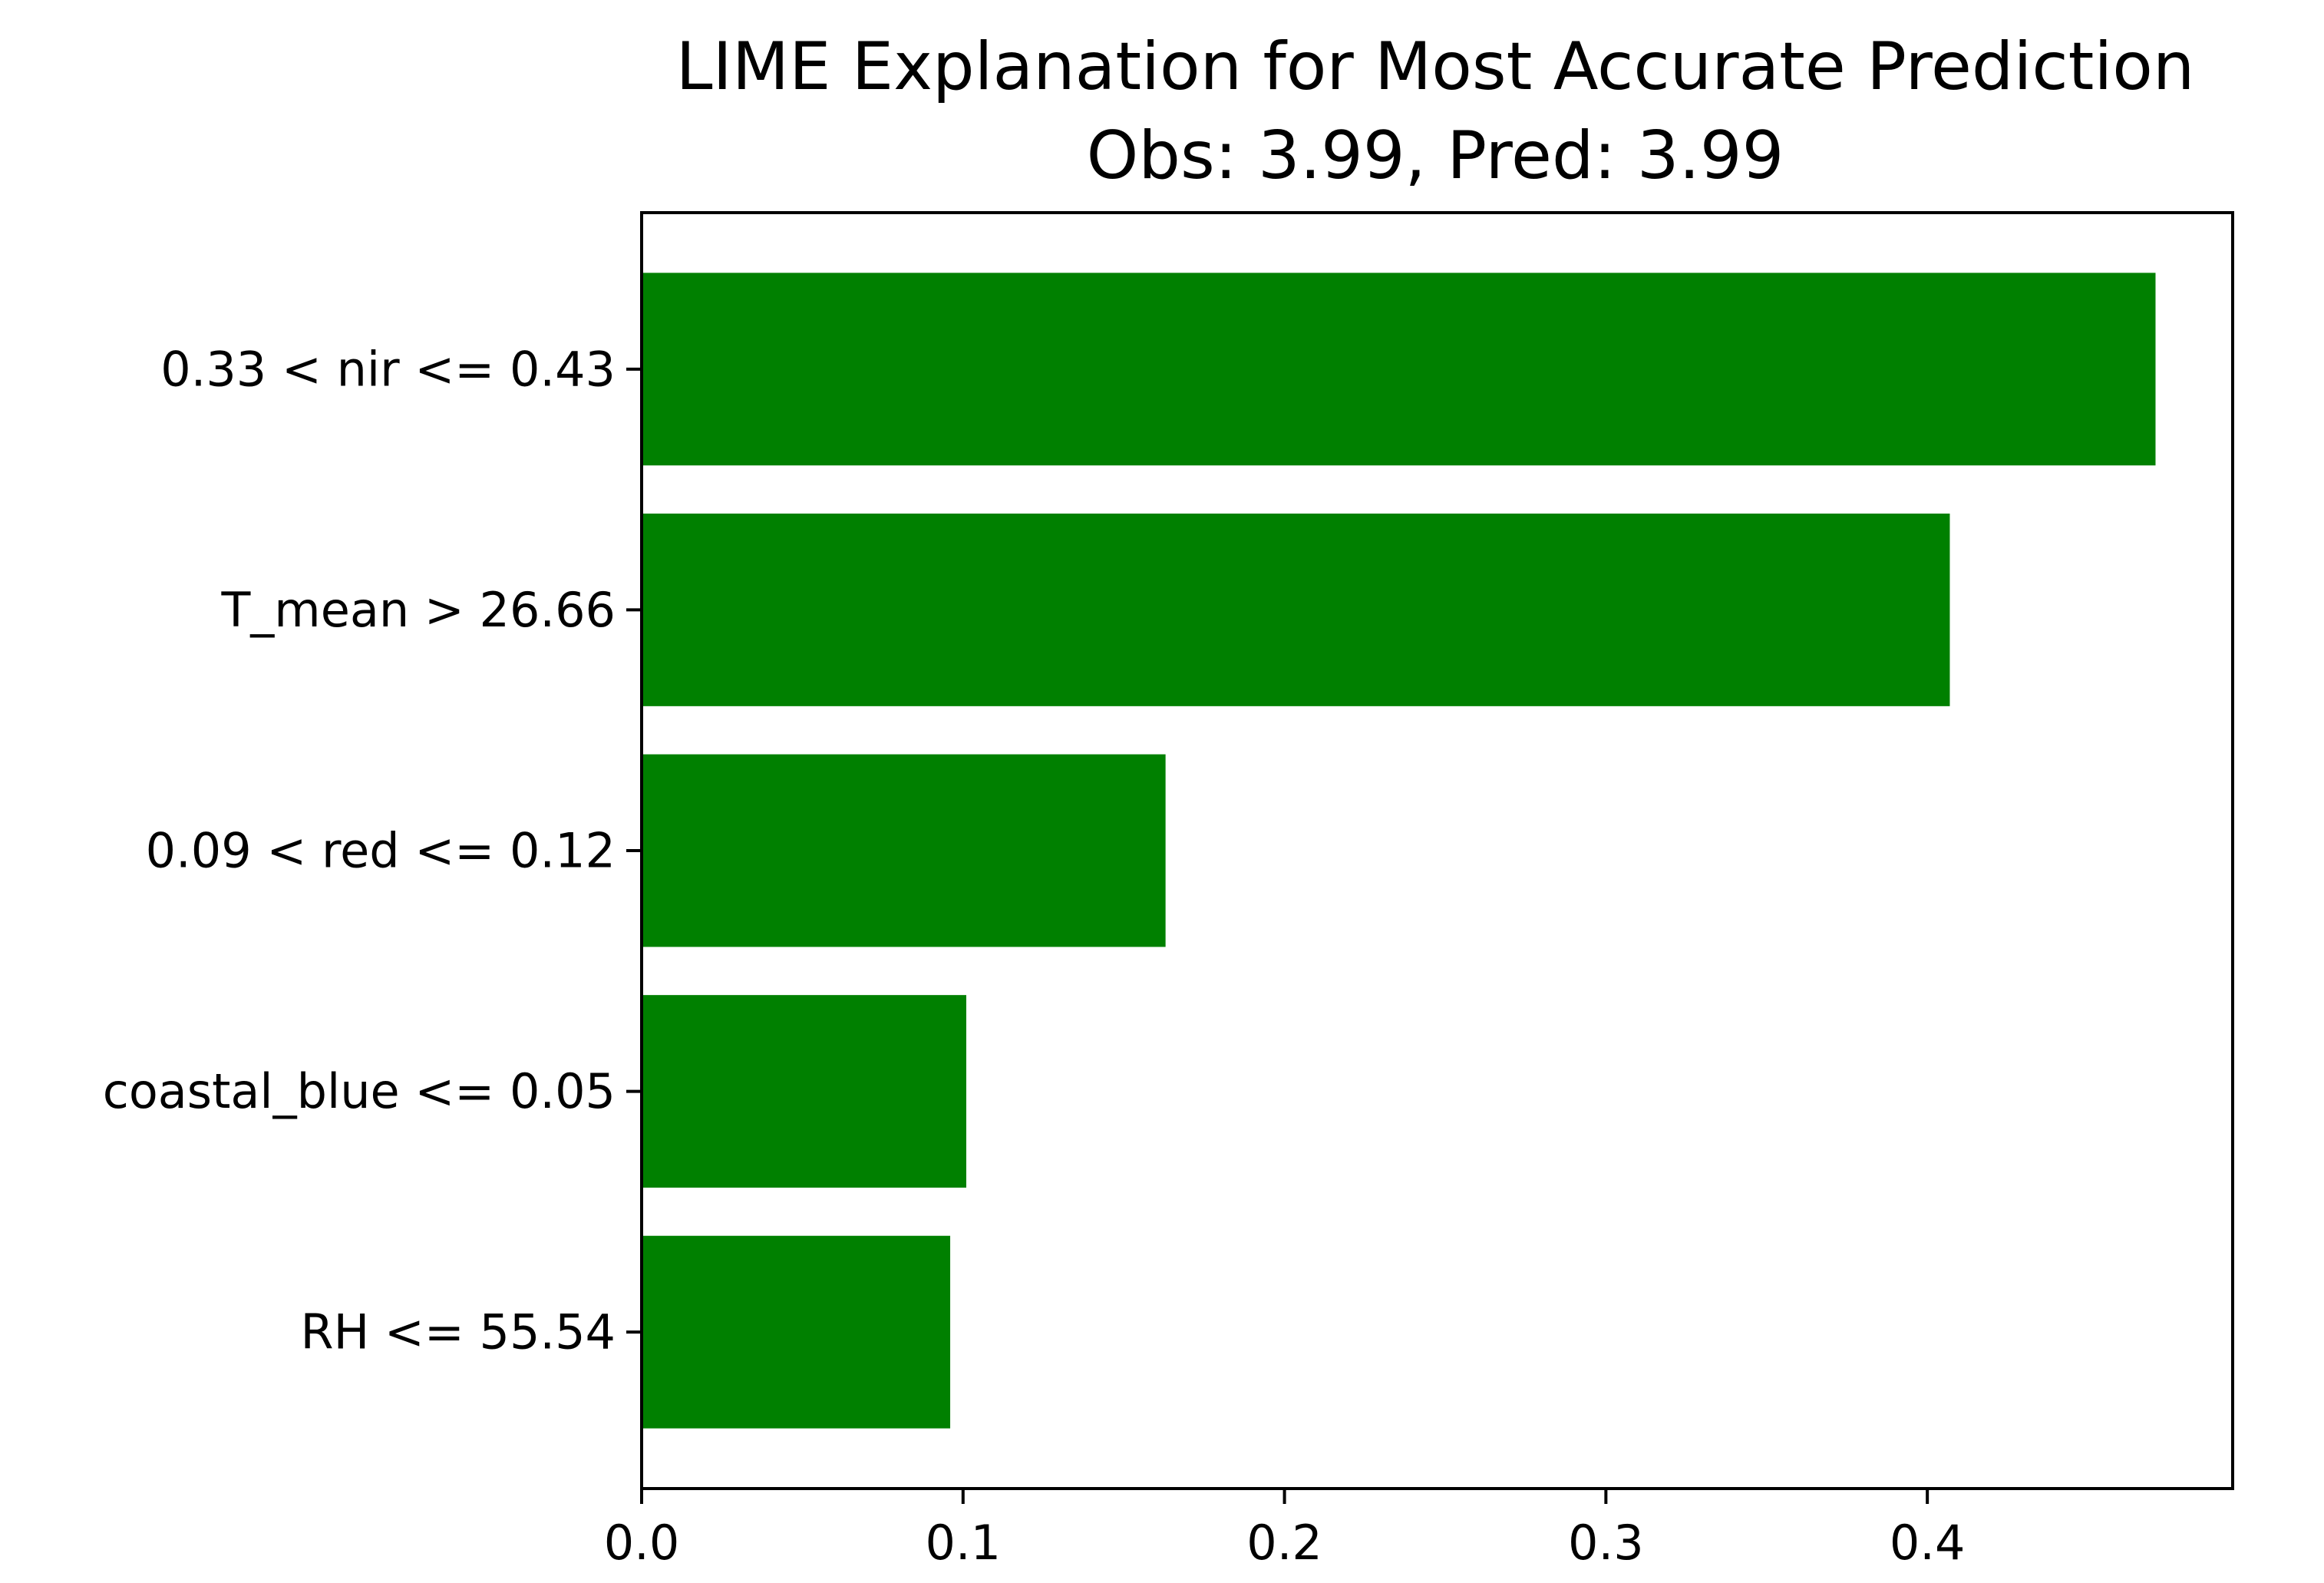  What do you see at coordinates (359, 1091) in the screenshot?
I see `y-tick-label: coastal_blue <= 0.05` at bounding box center [359, 1091].